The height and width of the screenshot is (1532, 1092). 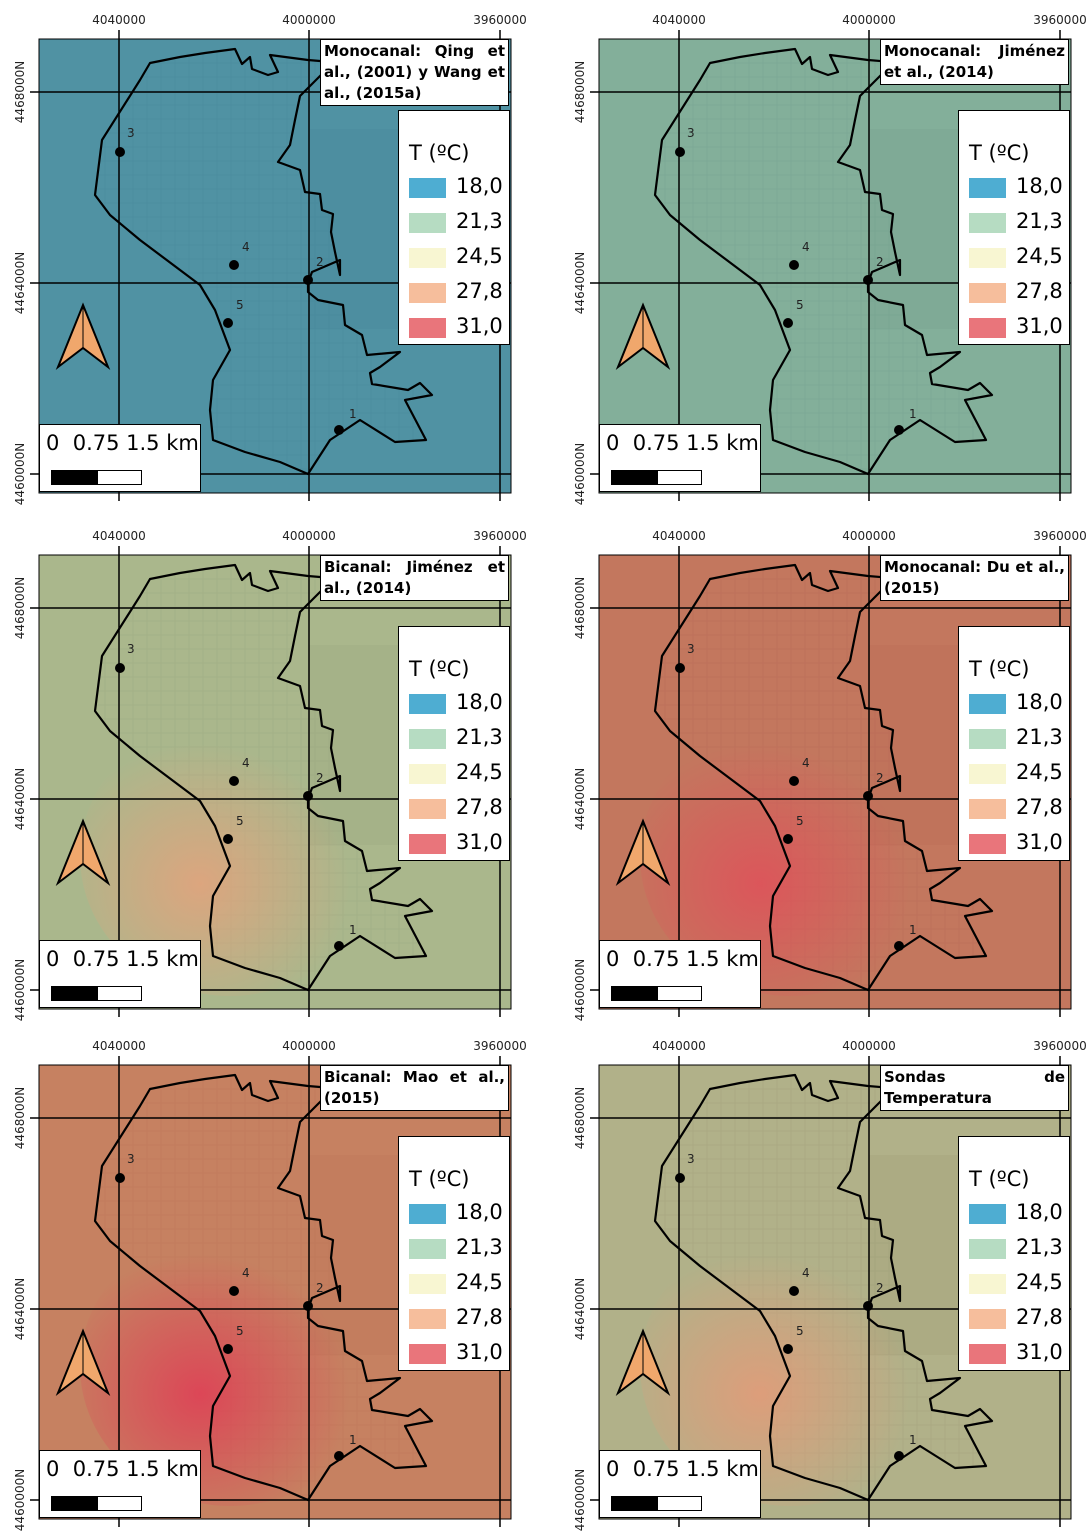 I want to click on legend-value: 27,8, so click(x=1039, y=1317).